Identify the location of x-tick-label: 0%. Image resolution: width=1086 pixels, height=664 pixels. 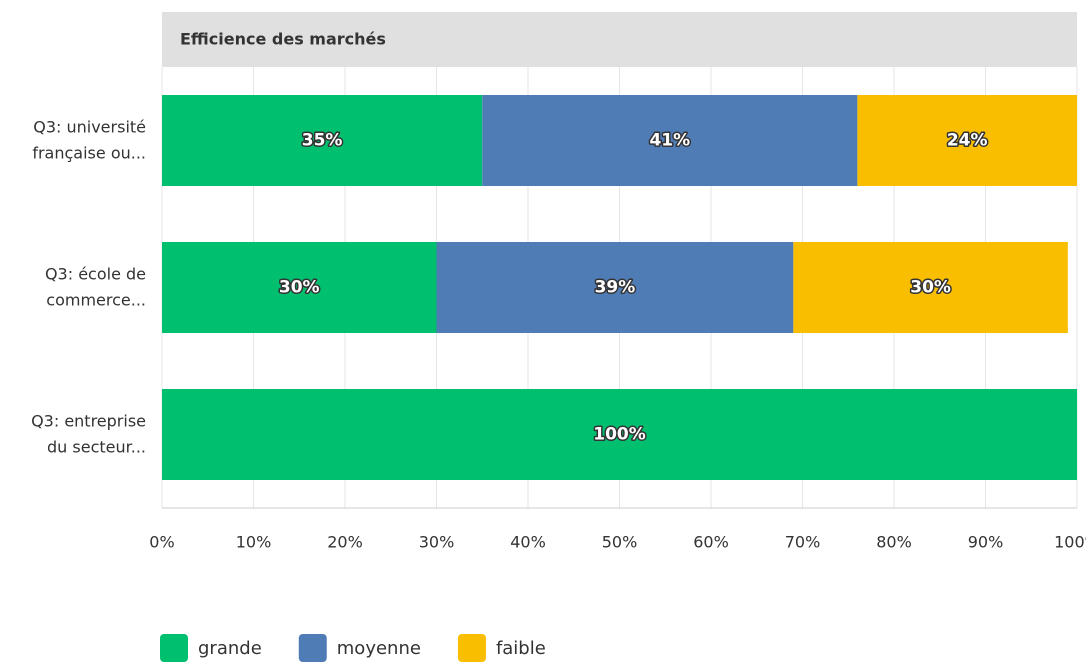
(161, 542).